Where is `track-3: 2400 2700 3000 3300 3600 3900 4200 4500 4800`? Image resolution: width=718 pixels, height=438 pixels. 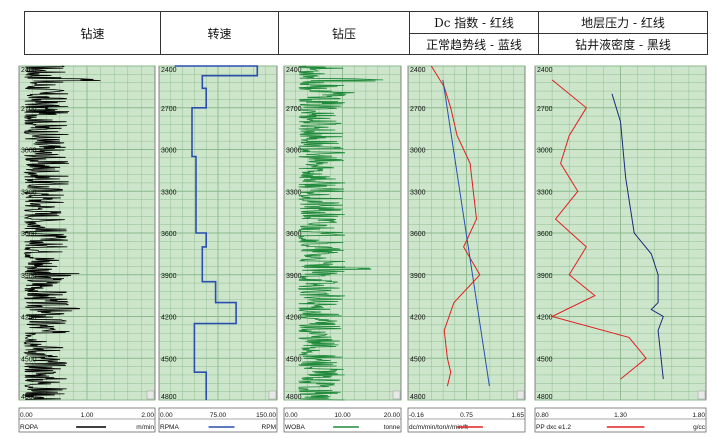 track-3: 2400 2700 3000 3300 3600 3900 4200 4500 4800 is located at coordinates (342, 233).